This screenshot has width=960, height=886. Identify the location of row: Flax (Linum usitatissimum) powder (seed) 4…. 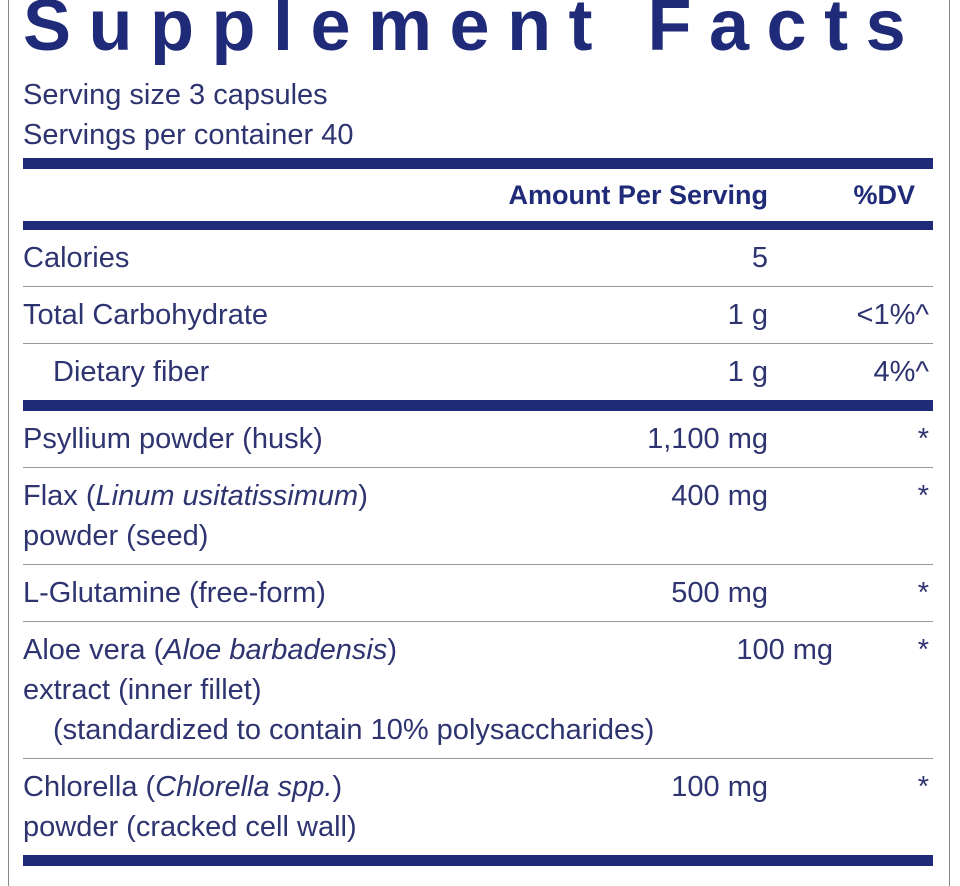
(478, 515).